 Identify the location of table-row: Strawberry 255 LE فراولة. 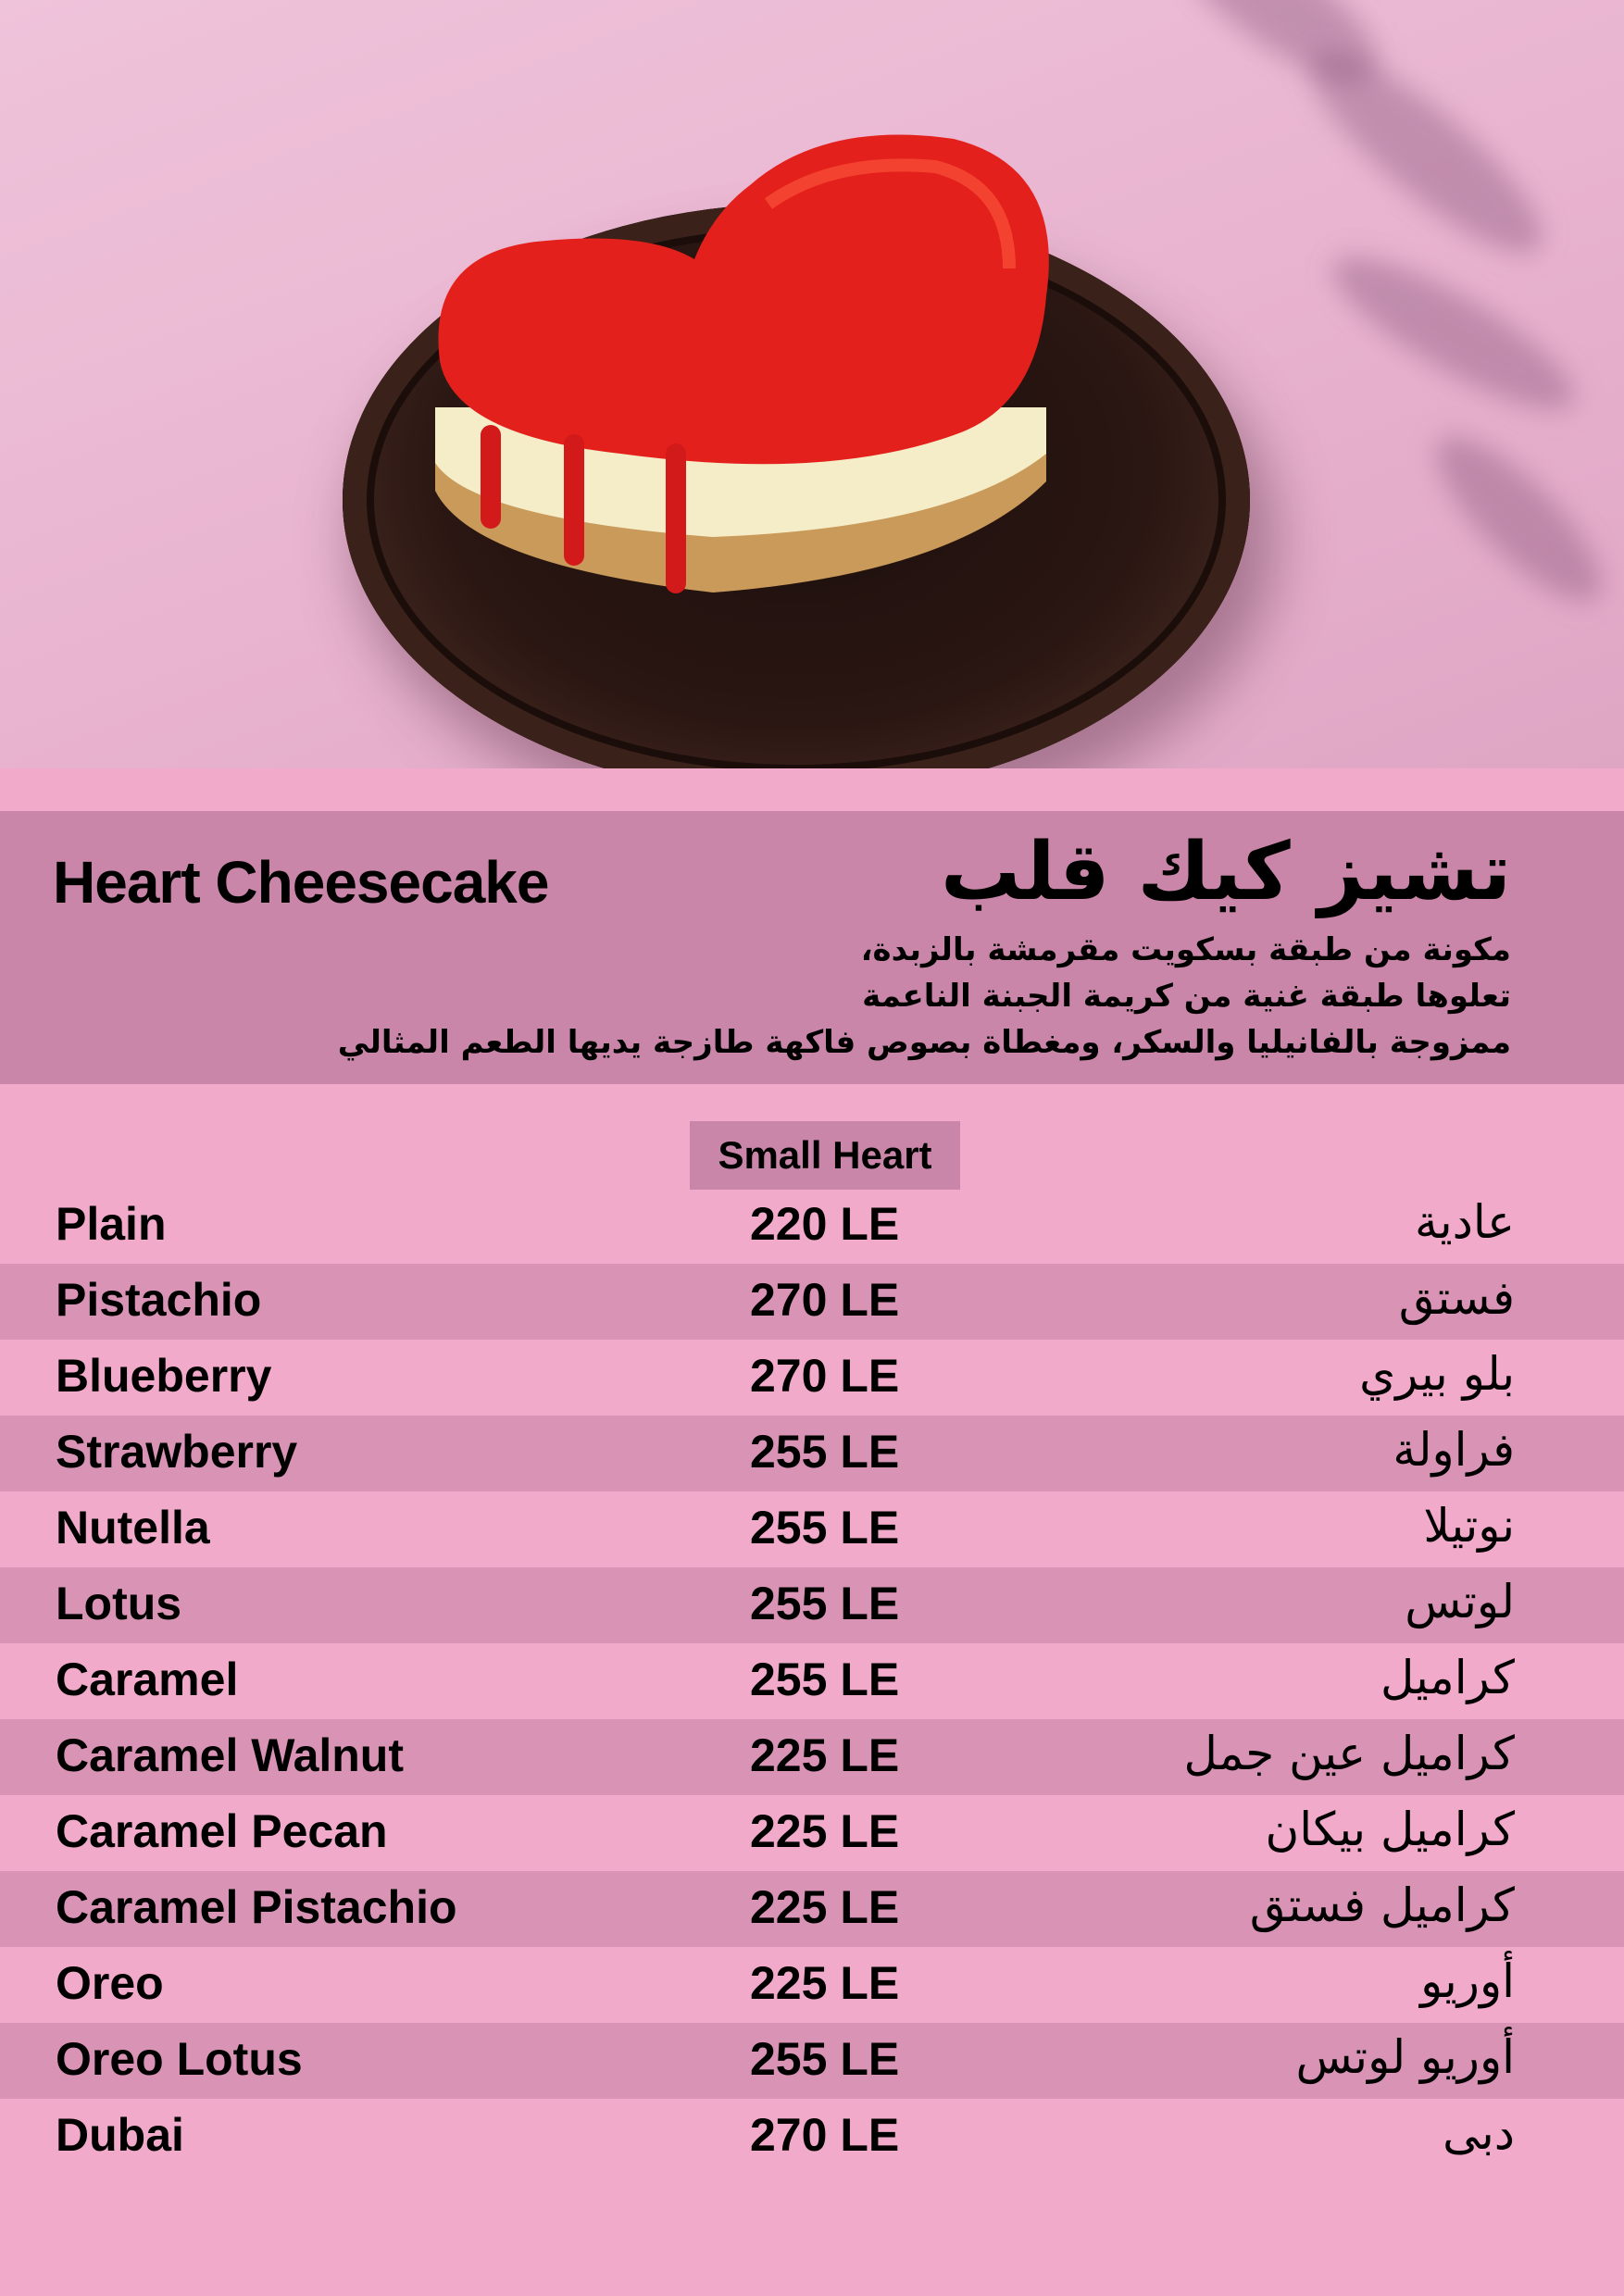
(812, 1453).